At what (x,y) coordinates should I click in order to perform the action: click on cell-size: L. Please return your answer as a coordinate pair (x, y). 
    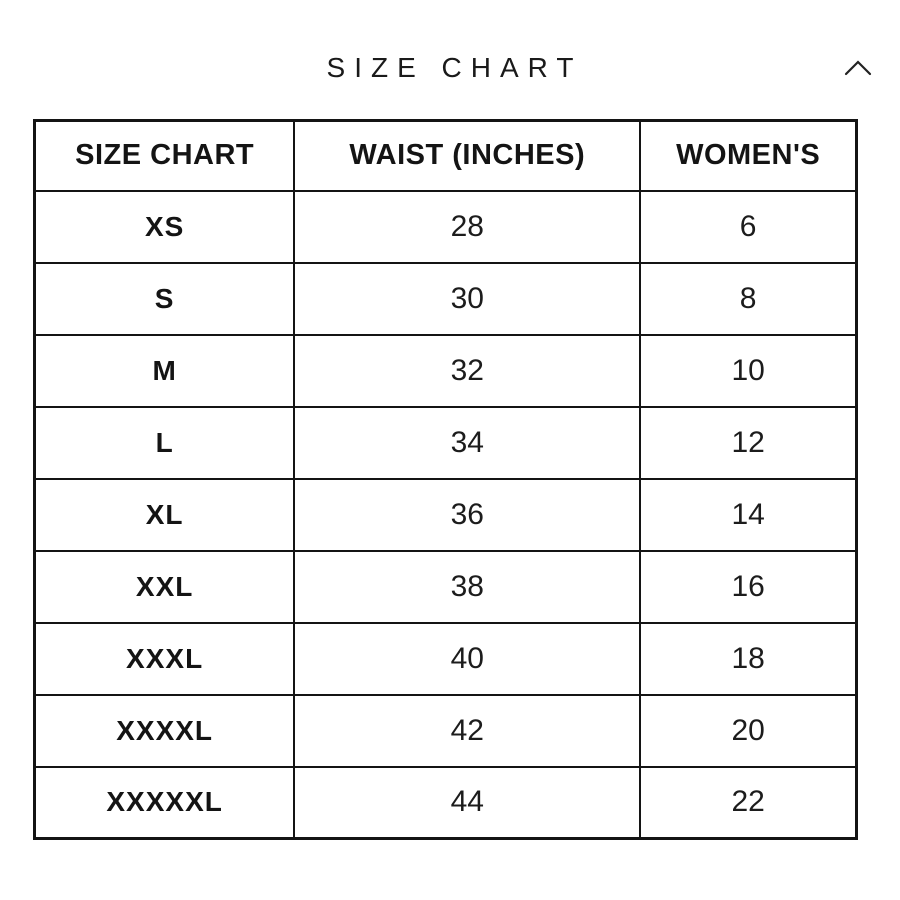
    Looking at the image, I should click on (164, 442).